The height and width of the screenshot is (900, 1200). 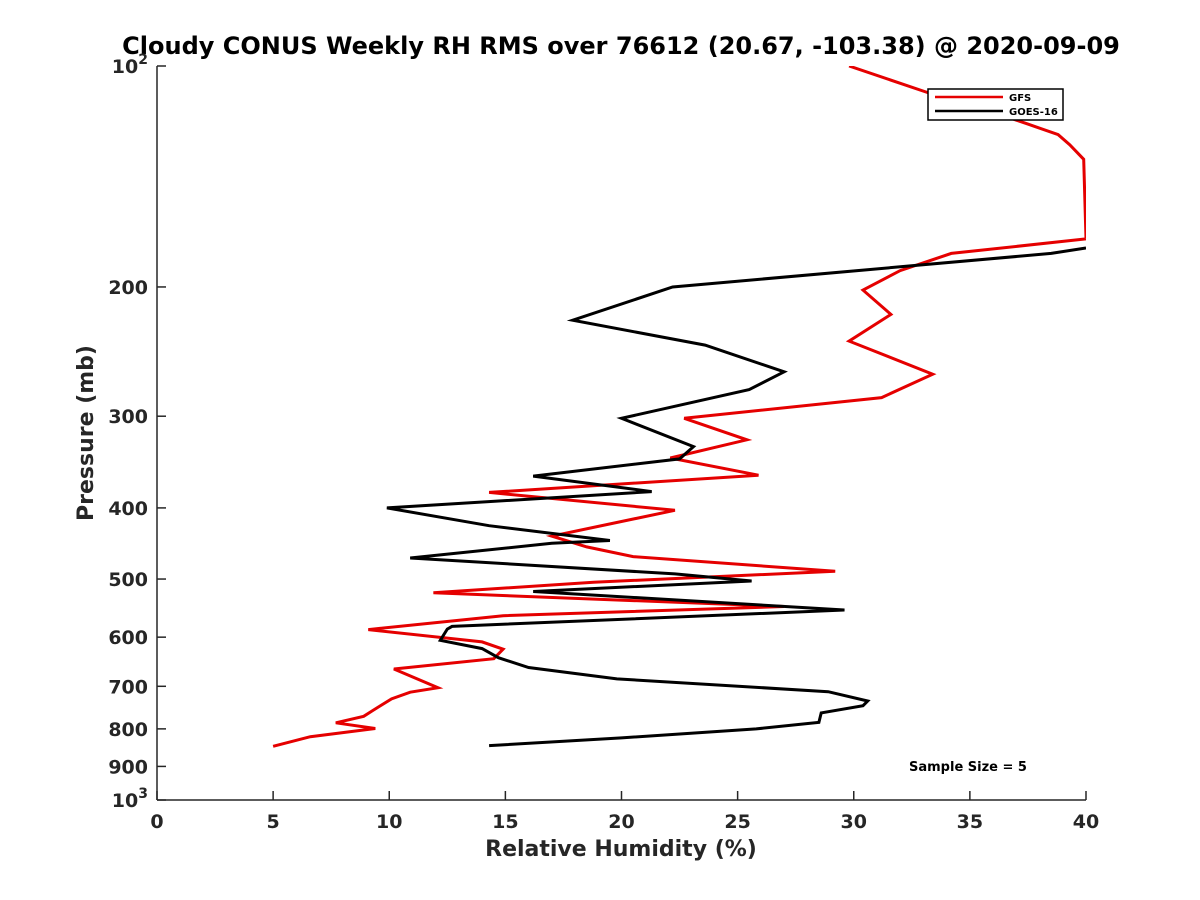 What do you see at coordinates (970, 822) in the screenshot?
I see `x-tick-label: 35` at bounding box center [970, 822].